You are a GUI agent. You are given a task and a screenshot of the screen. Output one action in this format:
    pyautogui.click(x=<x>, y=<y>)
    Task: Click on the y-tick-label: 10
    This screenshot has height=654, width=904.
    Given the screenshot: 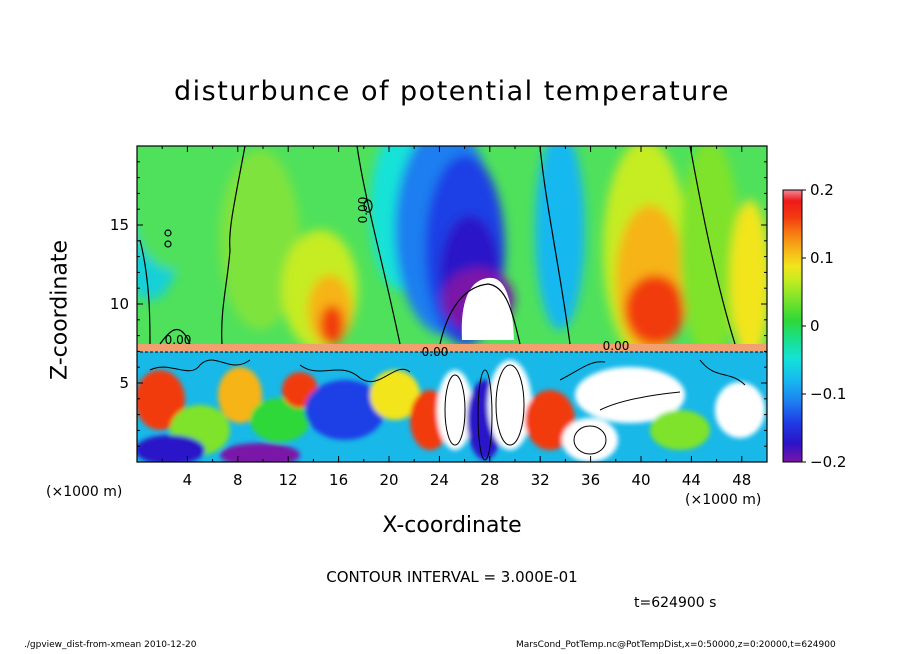 What is the action you would take?
    pyautogui.click(x=119, y=304)
    